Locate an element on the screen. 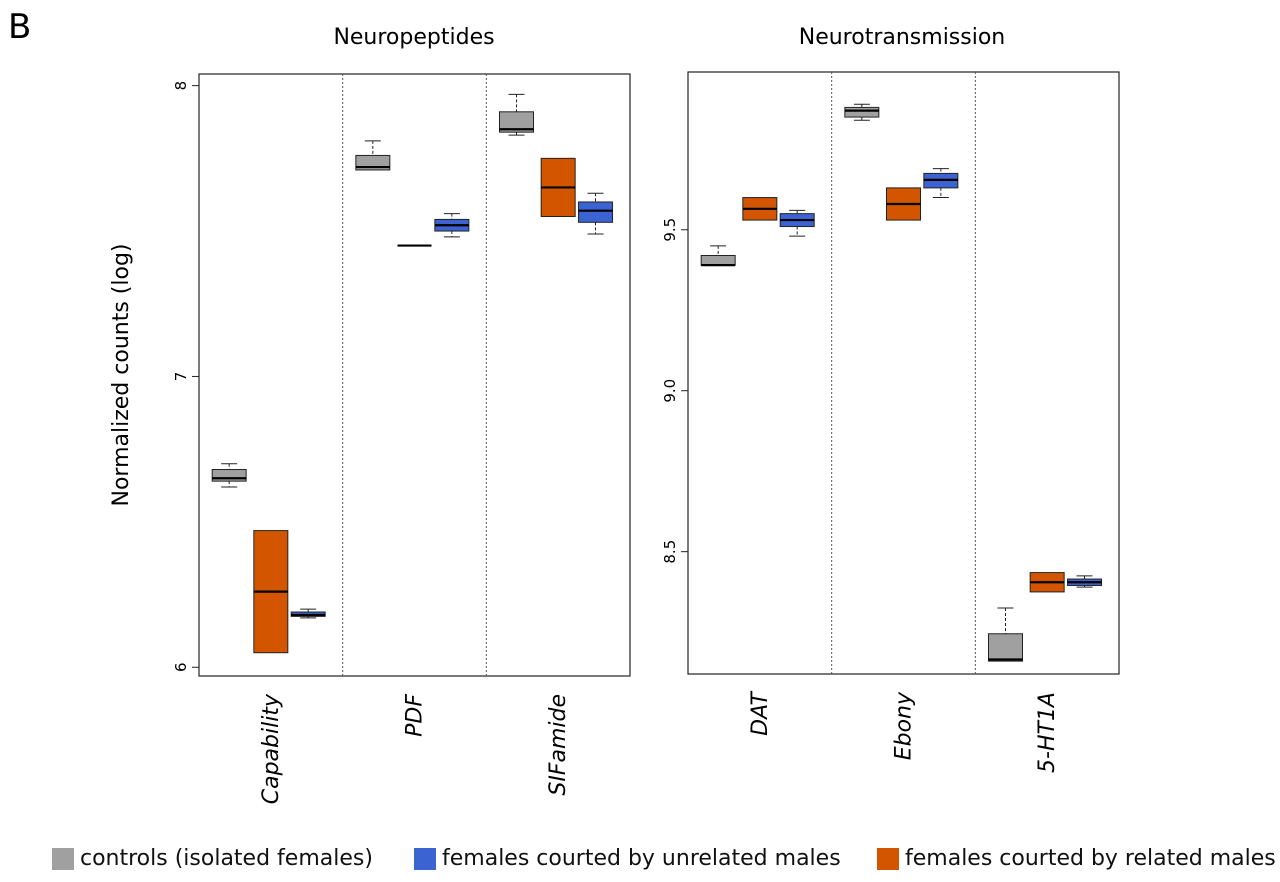  legend-label-unrelated: females courted by unrelated males is located at coordinates (641, 858).